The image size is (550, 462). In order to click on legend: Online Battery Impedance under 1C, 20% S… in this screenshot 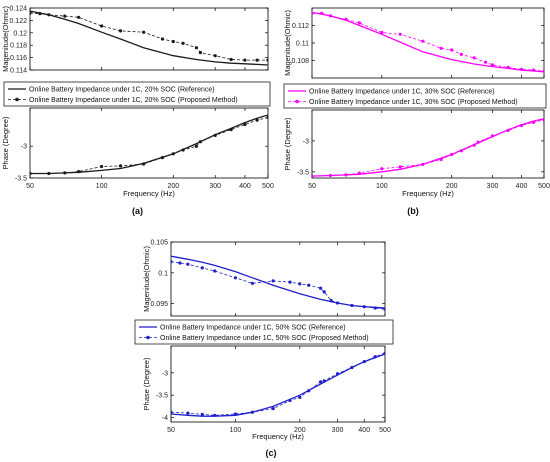, I will do `click(137, 94)`.